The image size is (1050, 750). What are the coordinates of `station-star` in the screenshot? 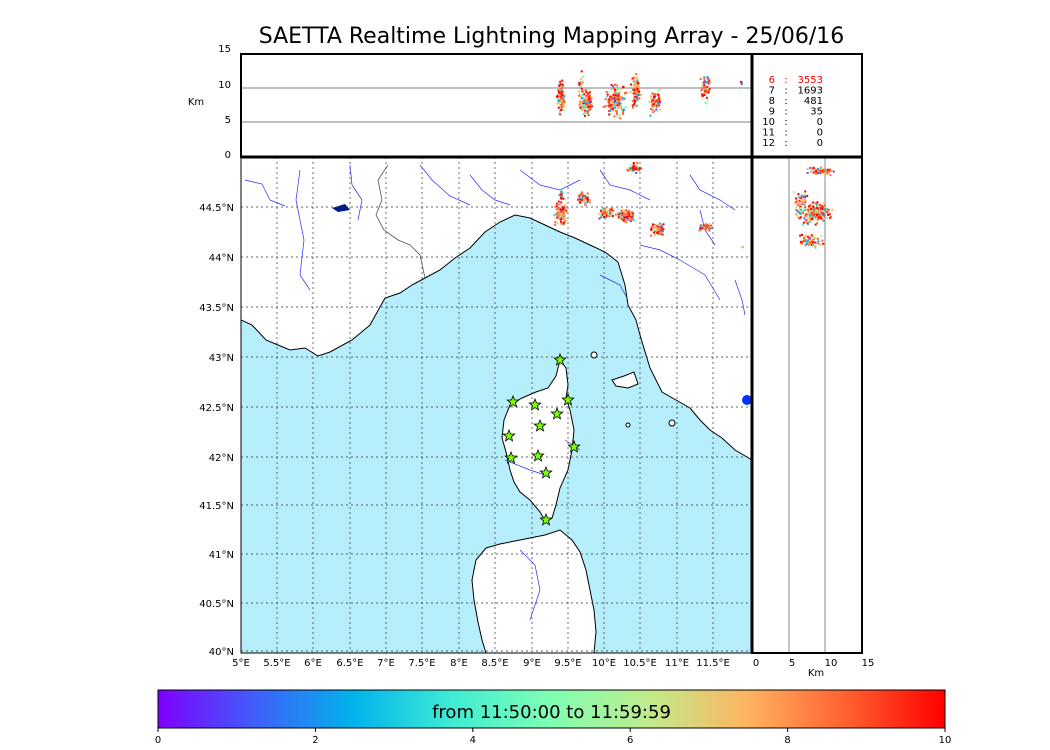 It's located at (538, 455).